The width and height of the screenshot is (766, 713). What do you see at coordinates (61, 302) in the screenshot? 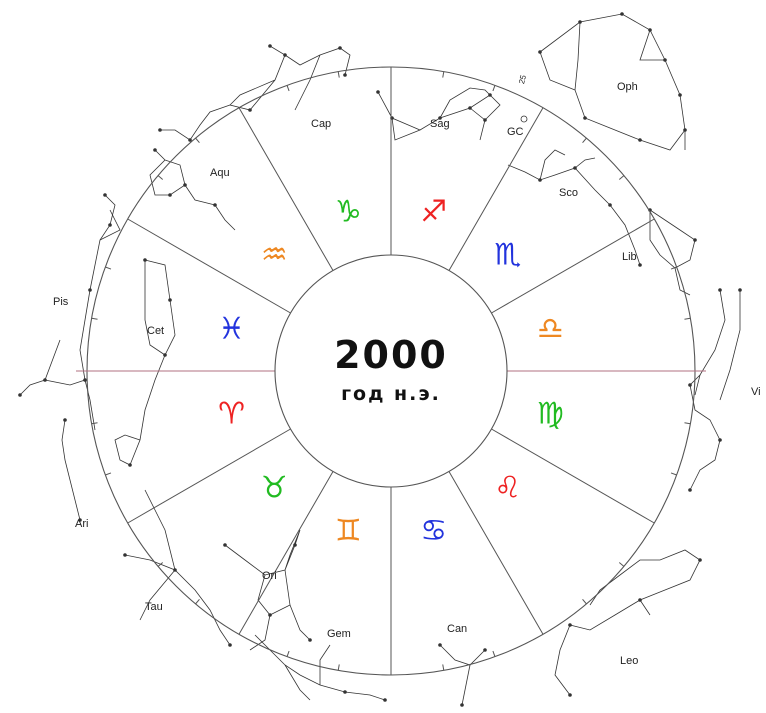
I see `label-pis: Pis` at bounding box center [61, 302].